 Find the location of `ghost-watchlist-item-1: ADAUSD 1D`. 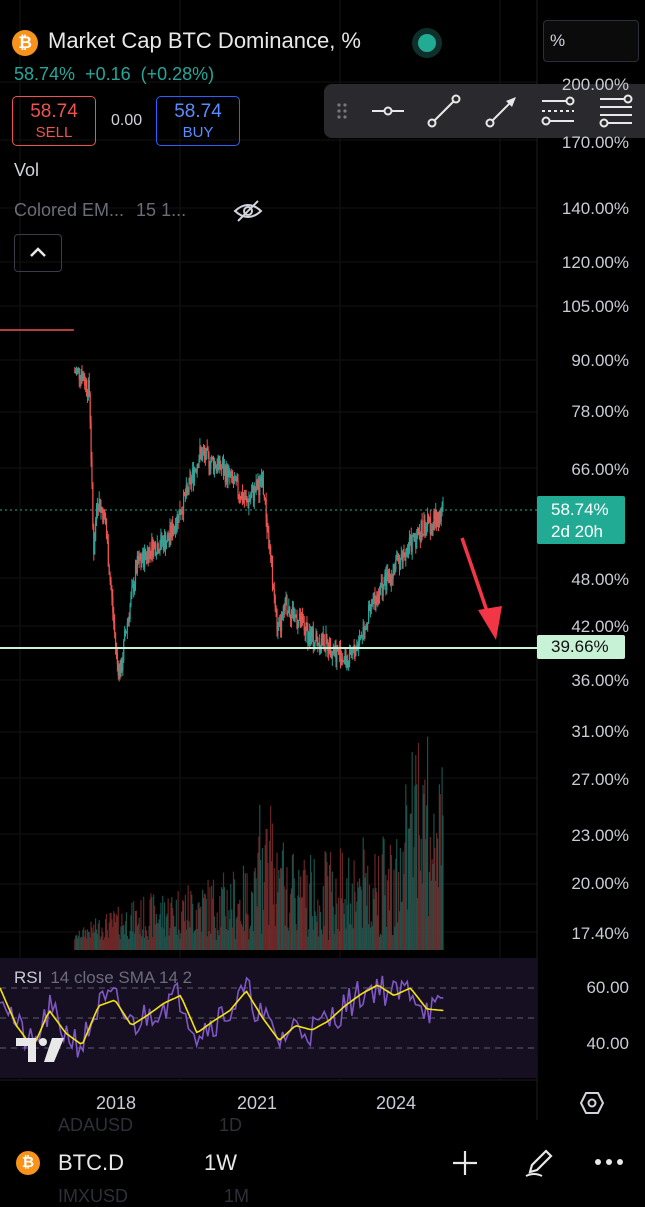

ghost-watchlist-item-1: ADAUSD 1D is located at coordinates (150, 1125).